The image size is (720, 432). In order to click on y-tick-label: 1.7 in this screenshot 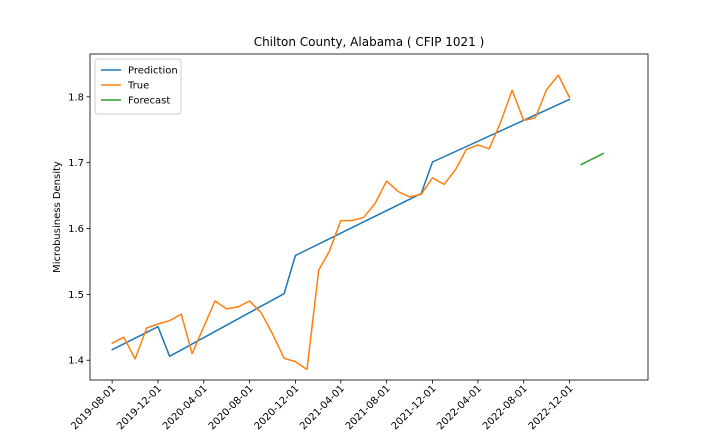, I will do `click(76, 163)`.